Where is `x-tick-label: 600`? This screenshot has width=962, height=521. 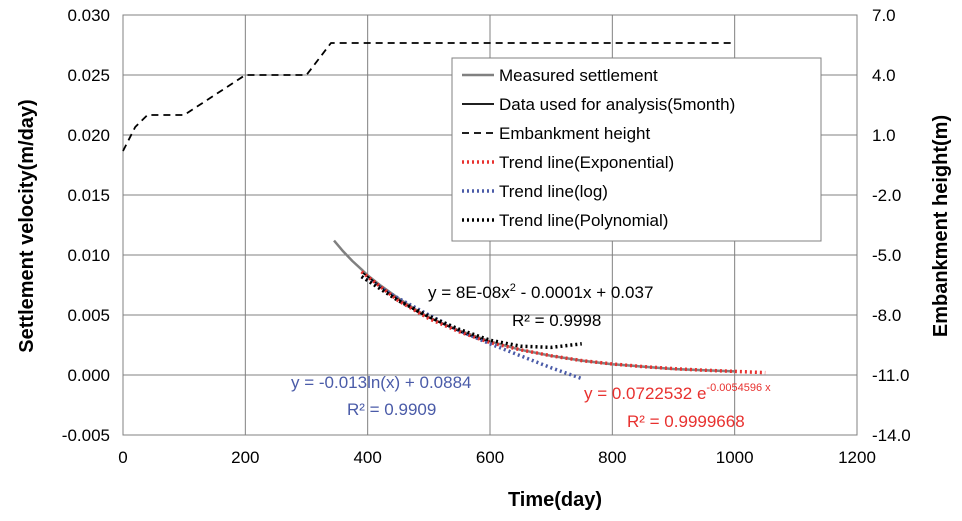 x-tick-label: 600 is located at coordinates (490, 457).